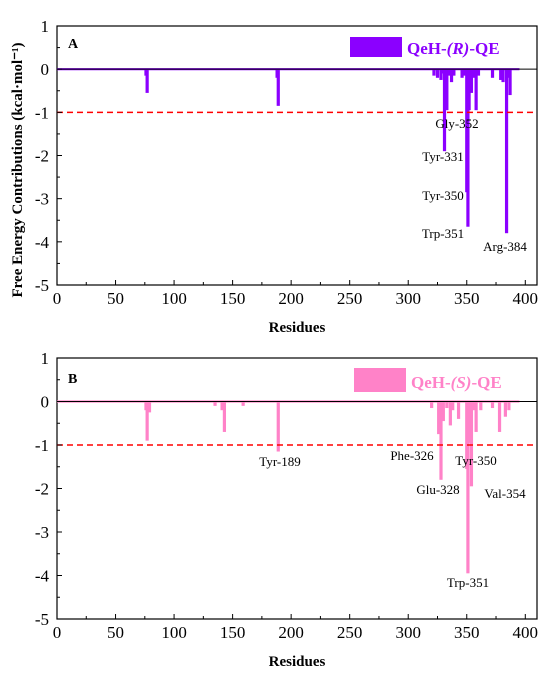  What do you see at coordinates (505, 246) in the screenshot?
I see `residue-annotation: Arg-384` at bounding box center [505, 246].